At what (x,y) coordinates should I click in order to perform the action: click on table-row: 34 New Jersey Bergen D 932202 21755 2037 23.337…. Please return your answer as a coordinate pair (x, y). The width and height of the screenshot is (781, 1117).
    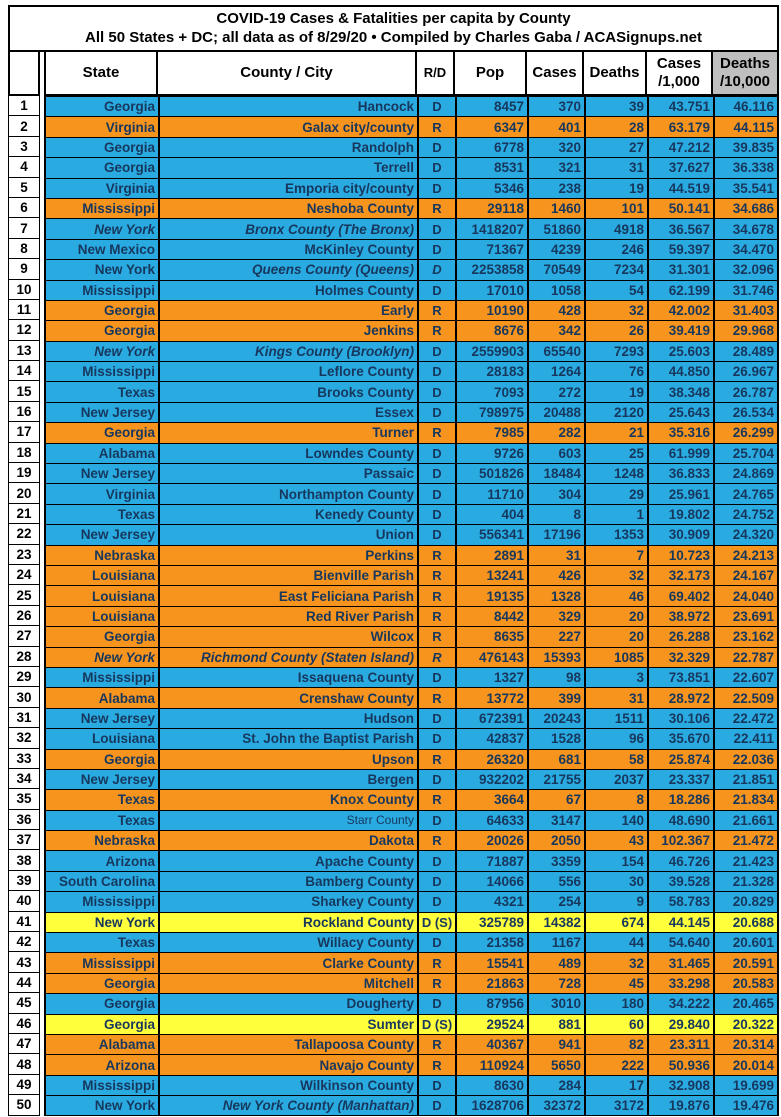
    Looking at the image, I should click on (393, 779).